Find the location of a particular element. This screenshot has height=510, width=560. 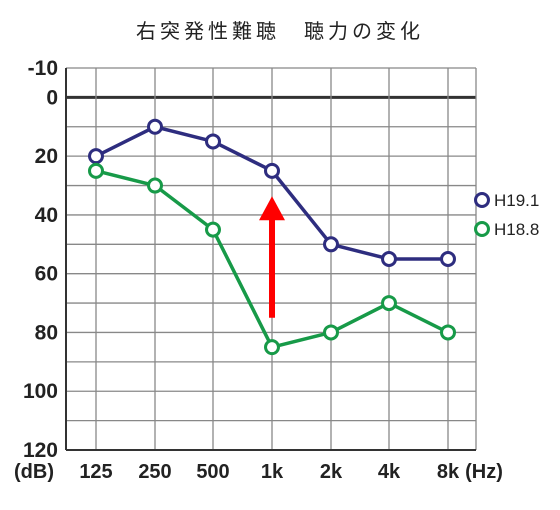

y-tick-label: 0 is located at coordinates (52, 97).